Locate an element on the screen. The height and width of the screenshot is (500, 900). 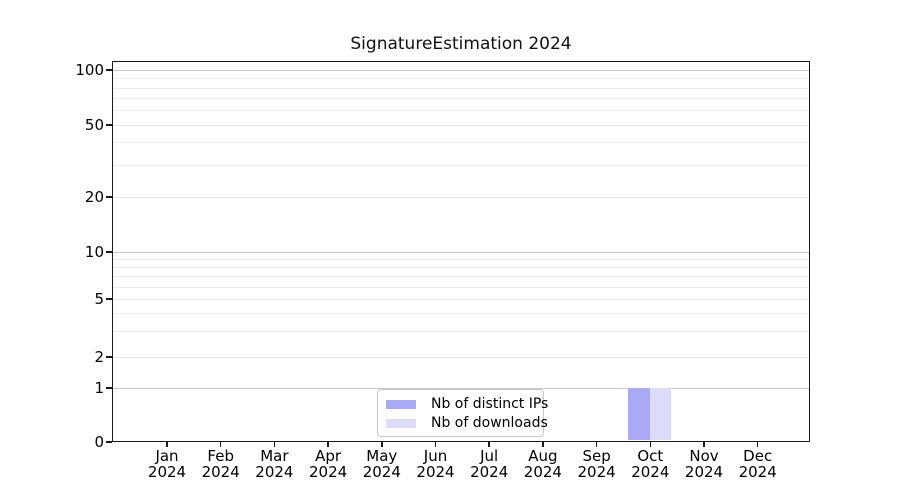
x-tick-label: May 2024 is located at coordinates (382, 464).